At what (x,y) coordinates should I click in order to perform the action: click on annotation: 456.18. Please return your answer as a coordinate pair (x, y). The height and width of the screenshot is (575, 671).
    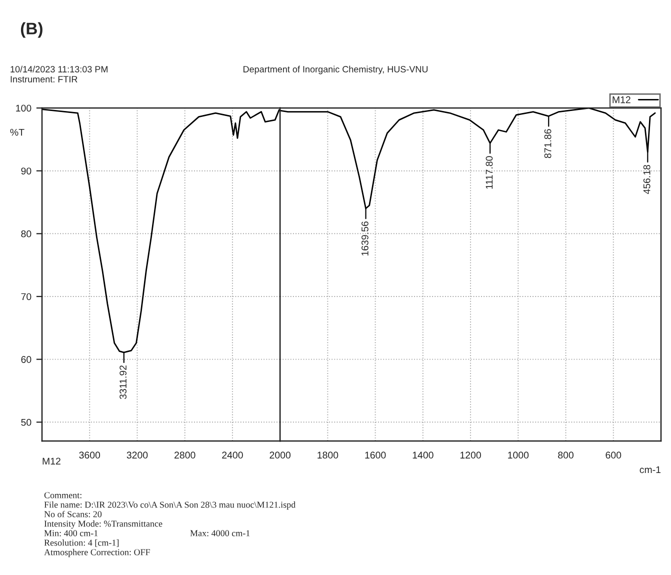
    Looking at the image, I should click on (646, 179).